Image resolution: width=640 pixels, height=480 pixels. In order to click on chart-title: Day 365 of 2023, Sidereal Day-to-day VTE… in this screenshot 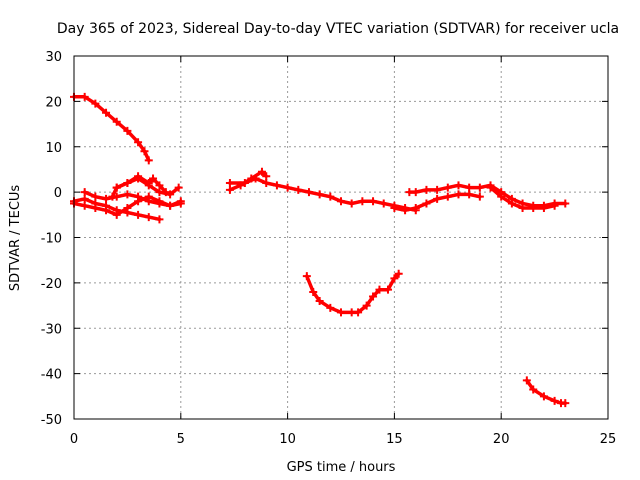, I will do `click(338, 29)`.